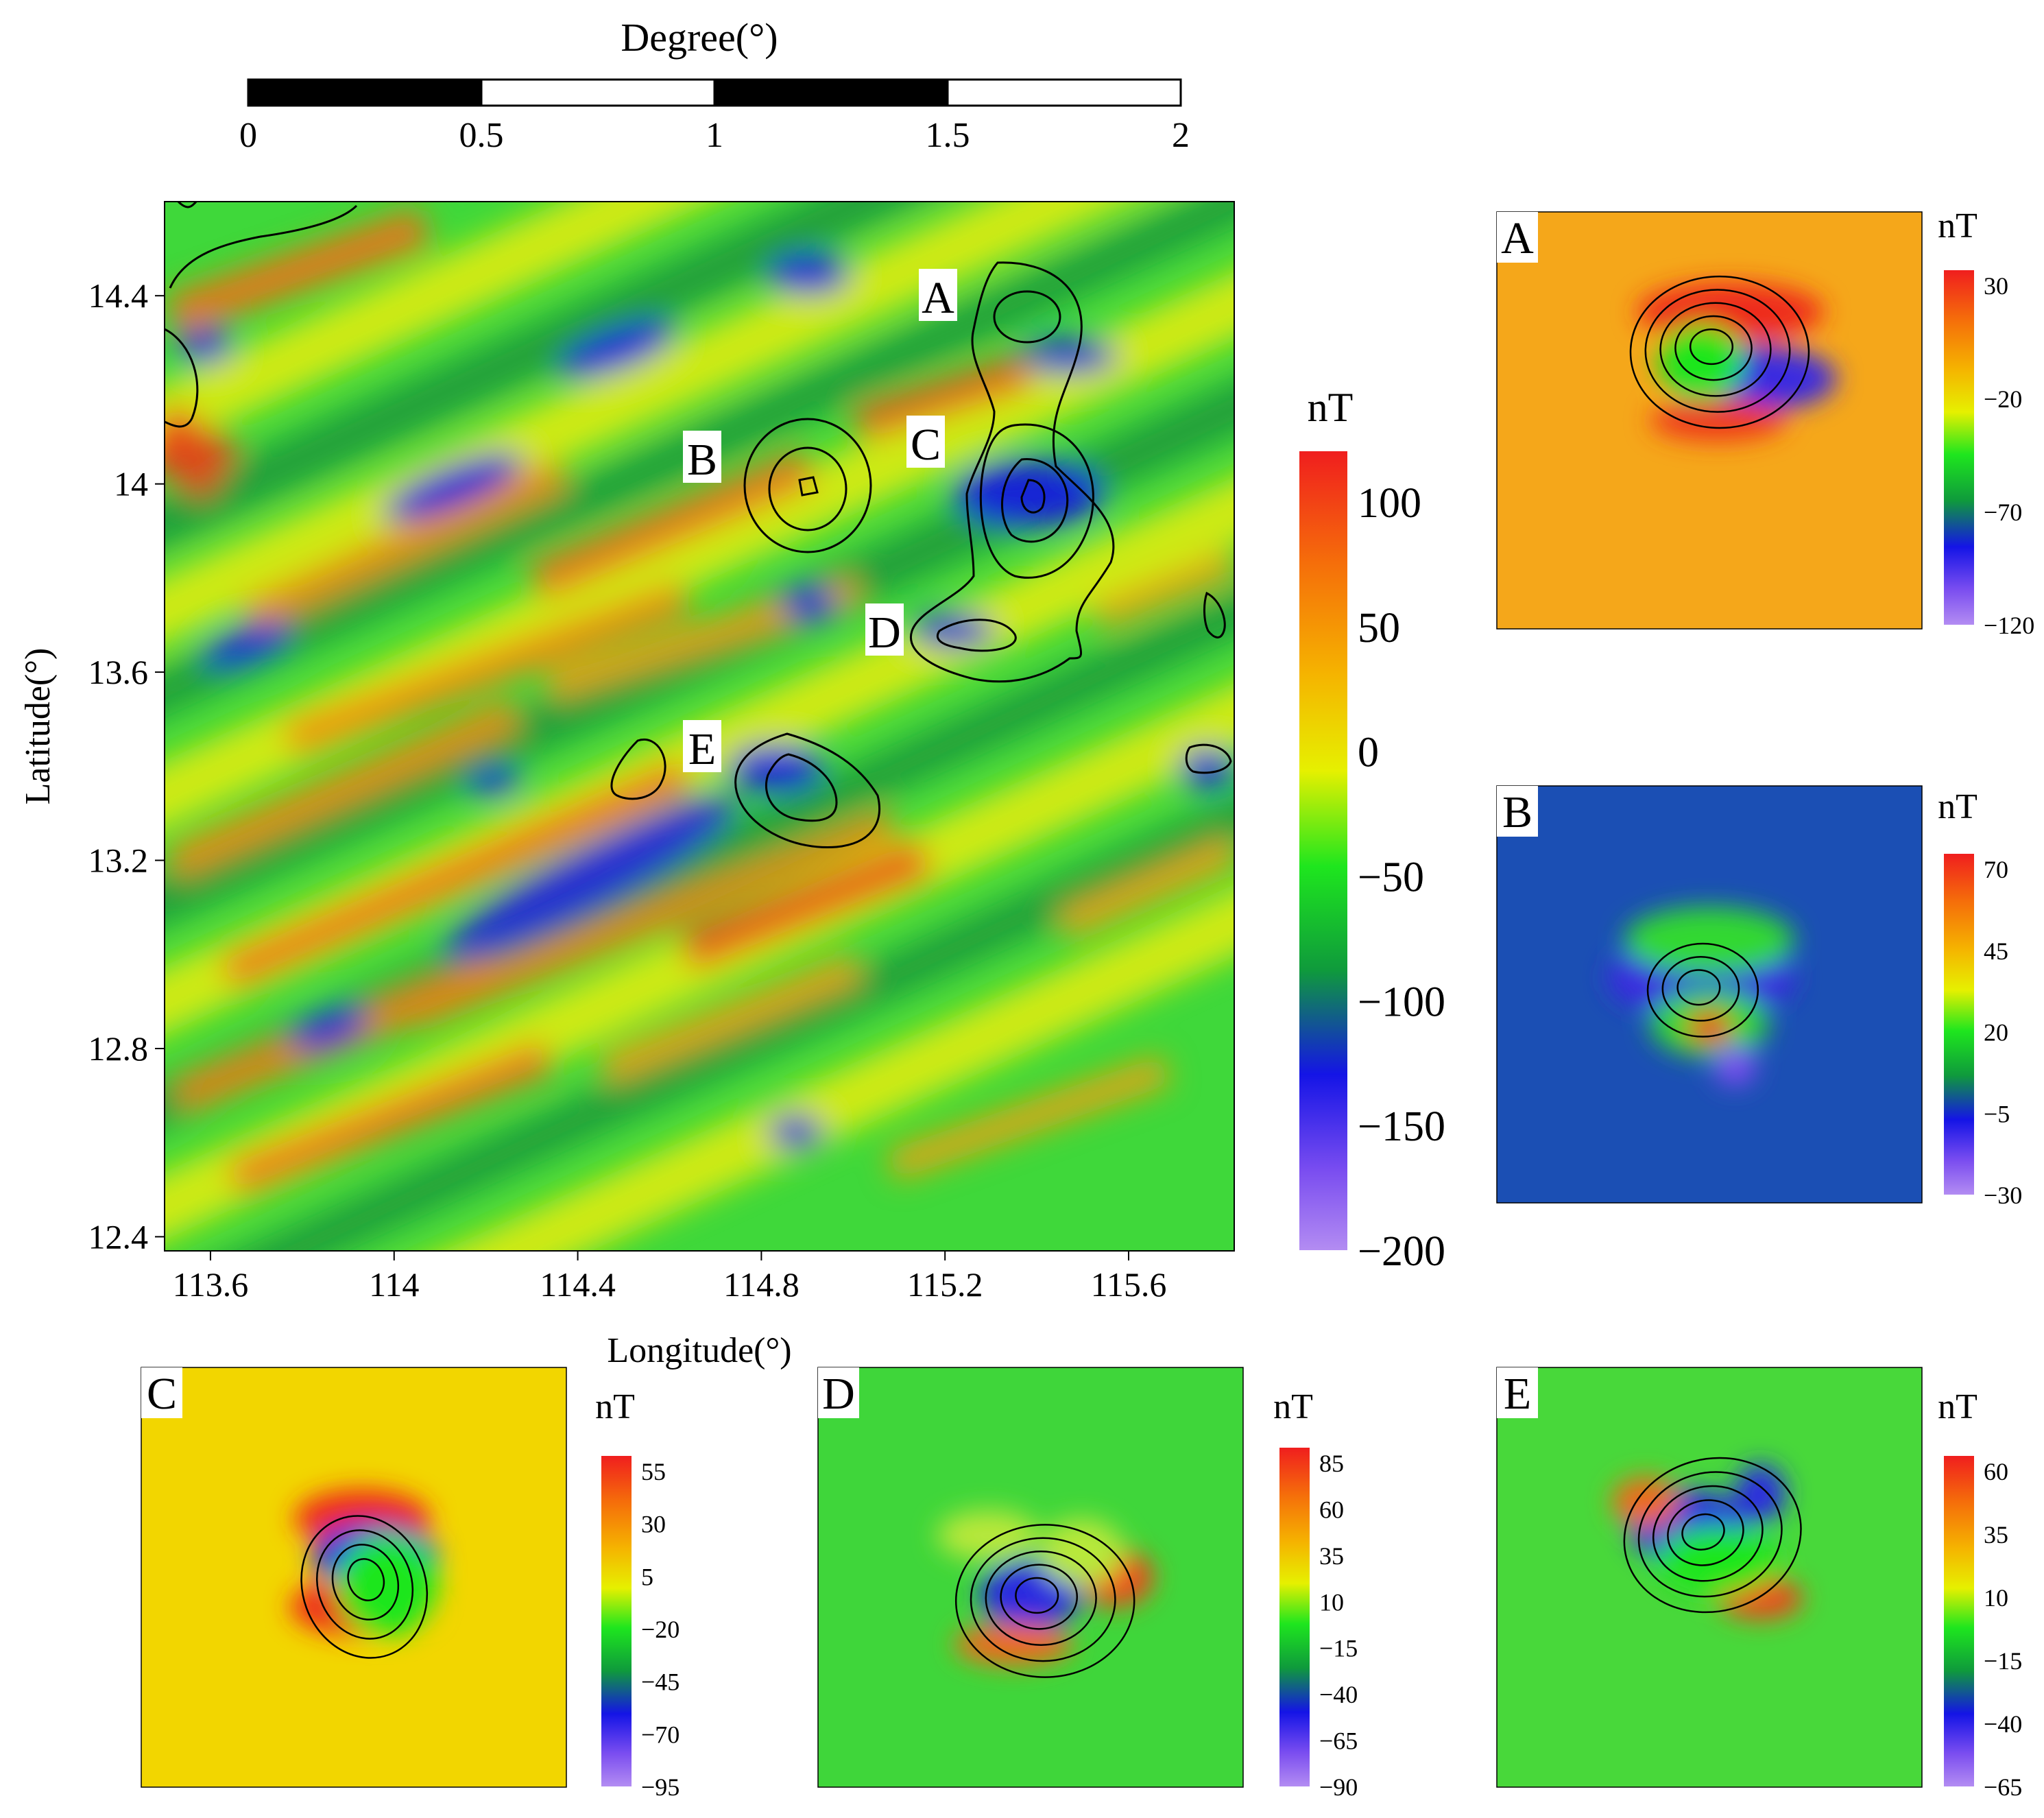 Image resolution: width=2044 pixels, height=1818 pixels. I want to click on scale-bar-tick-label: 1.5, so click(948, 135).